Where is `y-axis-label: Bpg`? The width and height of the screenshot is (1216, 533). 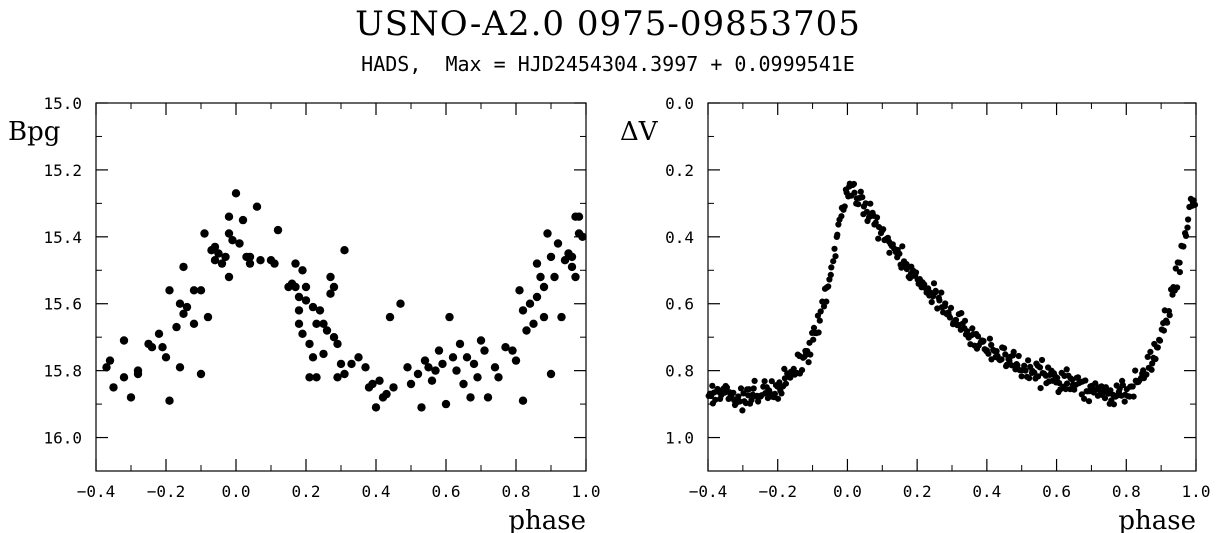
y-axis-label: Bpg is located at coordinates (34, 132).